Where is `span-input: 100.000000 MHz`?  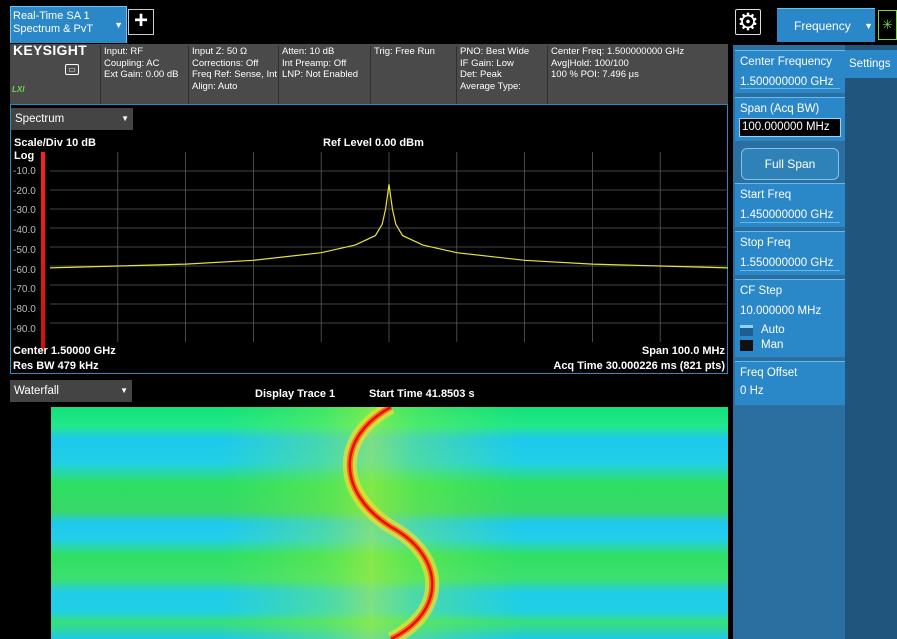 span-input: 100.000000 MHz is located at coordinates (790, 127).